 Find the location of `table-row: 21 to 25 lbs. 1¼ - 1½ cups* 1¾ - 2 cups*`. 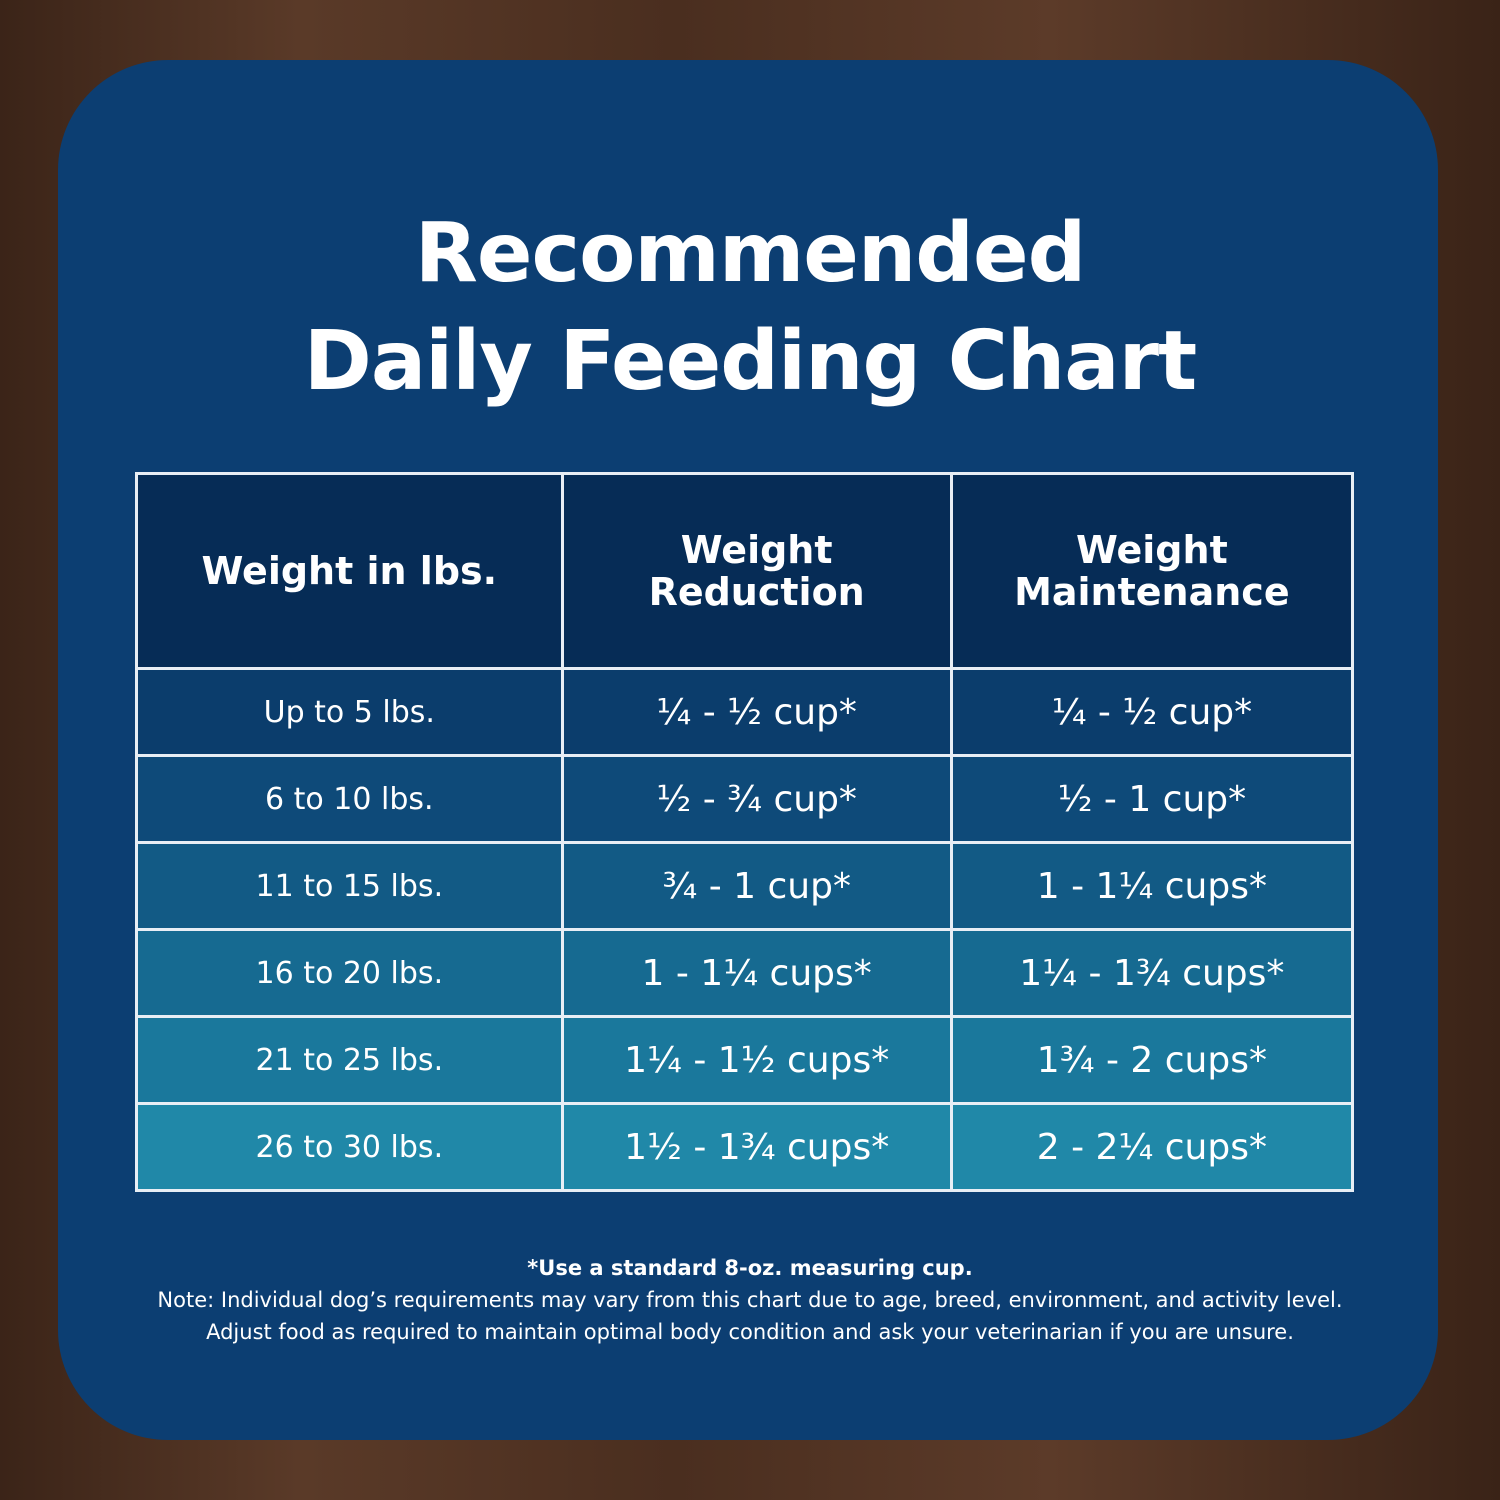

table-row: 21 to 25 lbs. 1¼ - 1½ cups* 1¾ - 2 cups* is located at coordinates (745, 1060).